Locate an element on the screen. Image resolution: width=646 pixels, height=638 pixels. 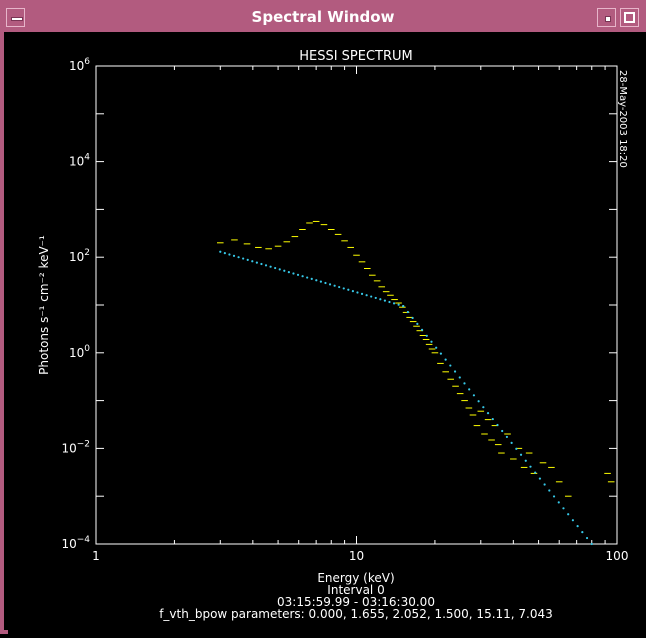
time-range-label: 03:15:59.99 - 03:16:30.00 is located at coordinates (356, 602).